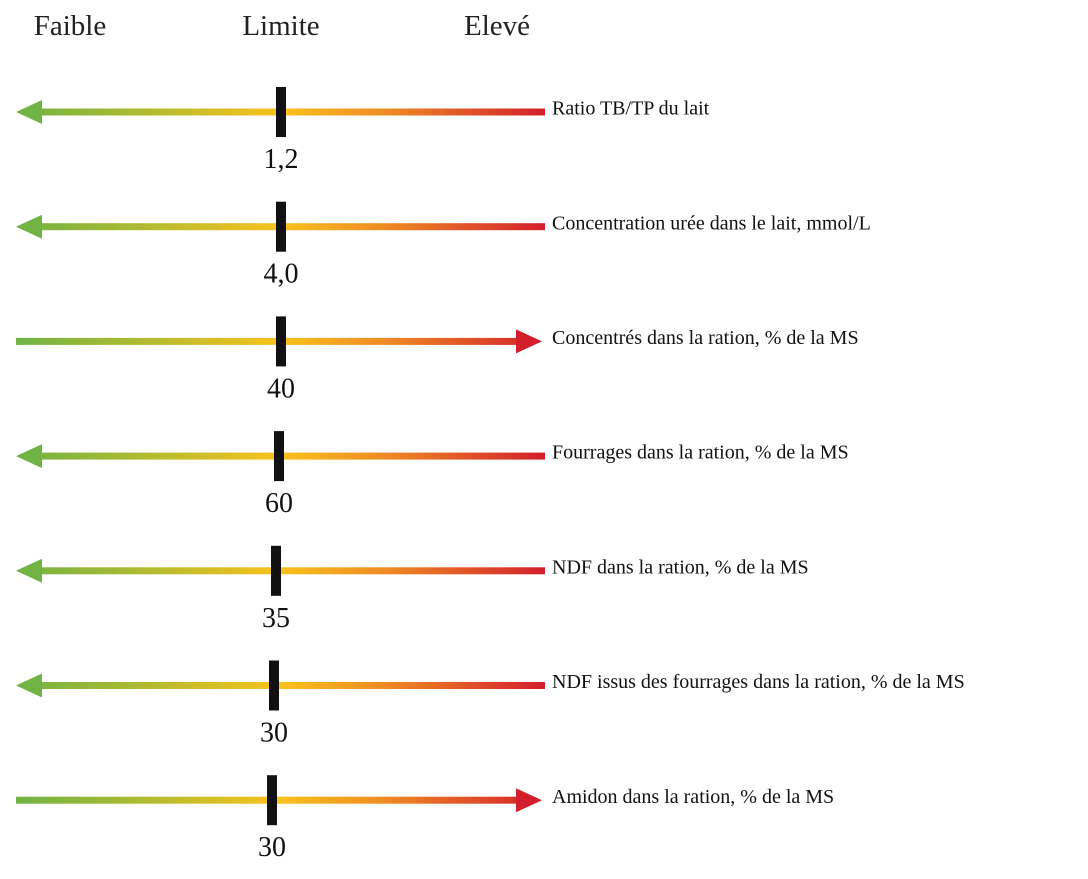 Image resolution: width=1088 pixels, height=879 pixels. I want to click on row-label: NDF dans la ration, % de la MS, so click(680, 567).